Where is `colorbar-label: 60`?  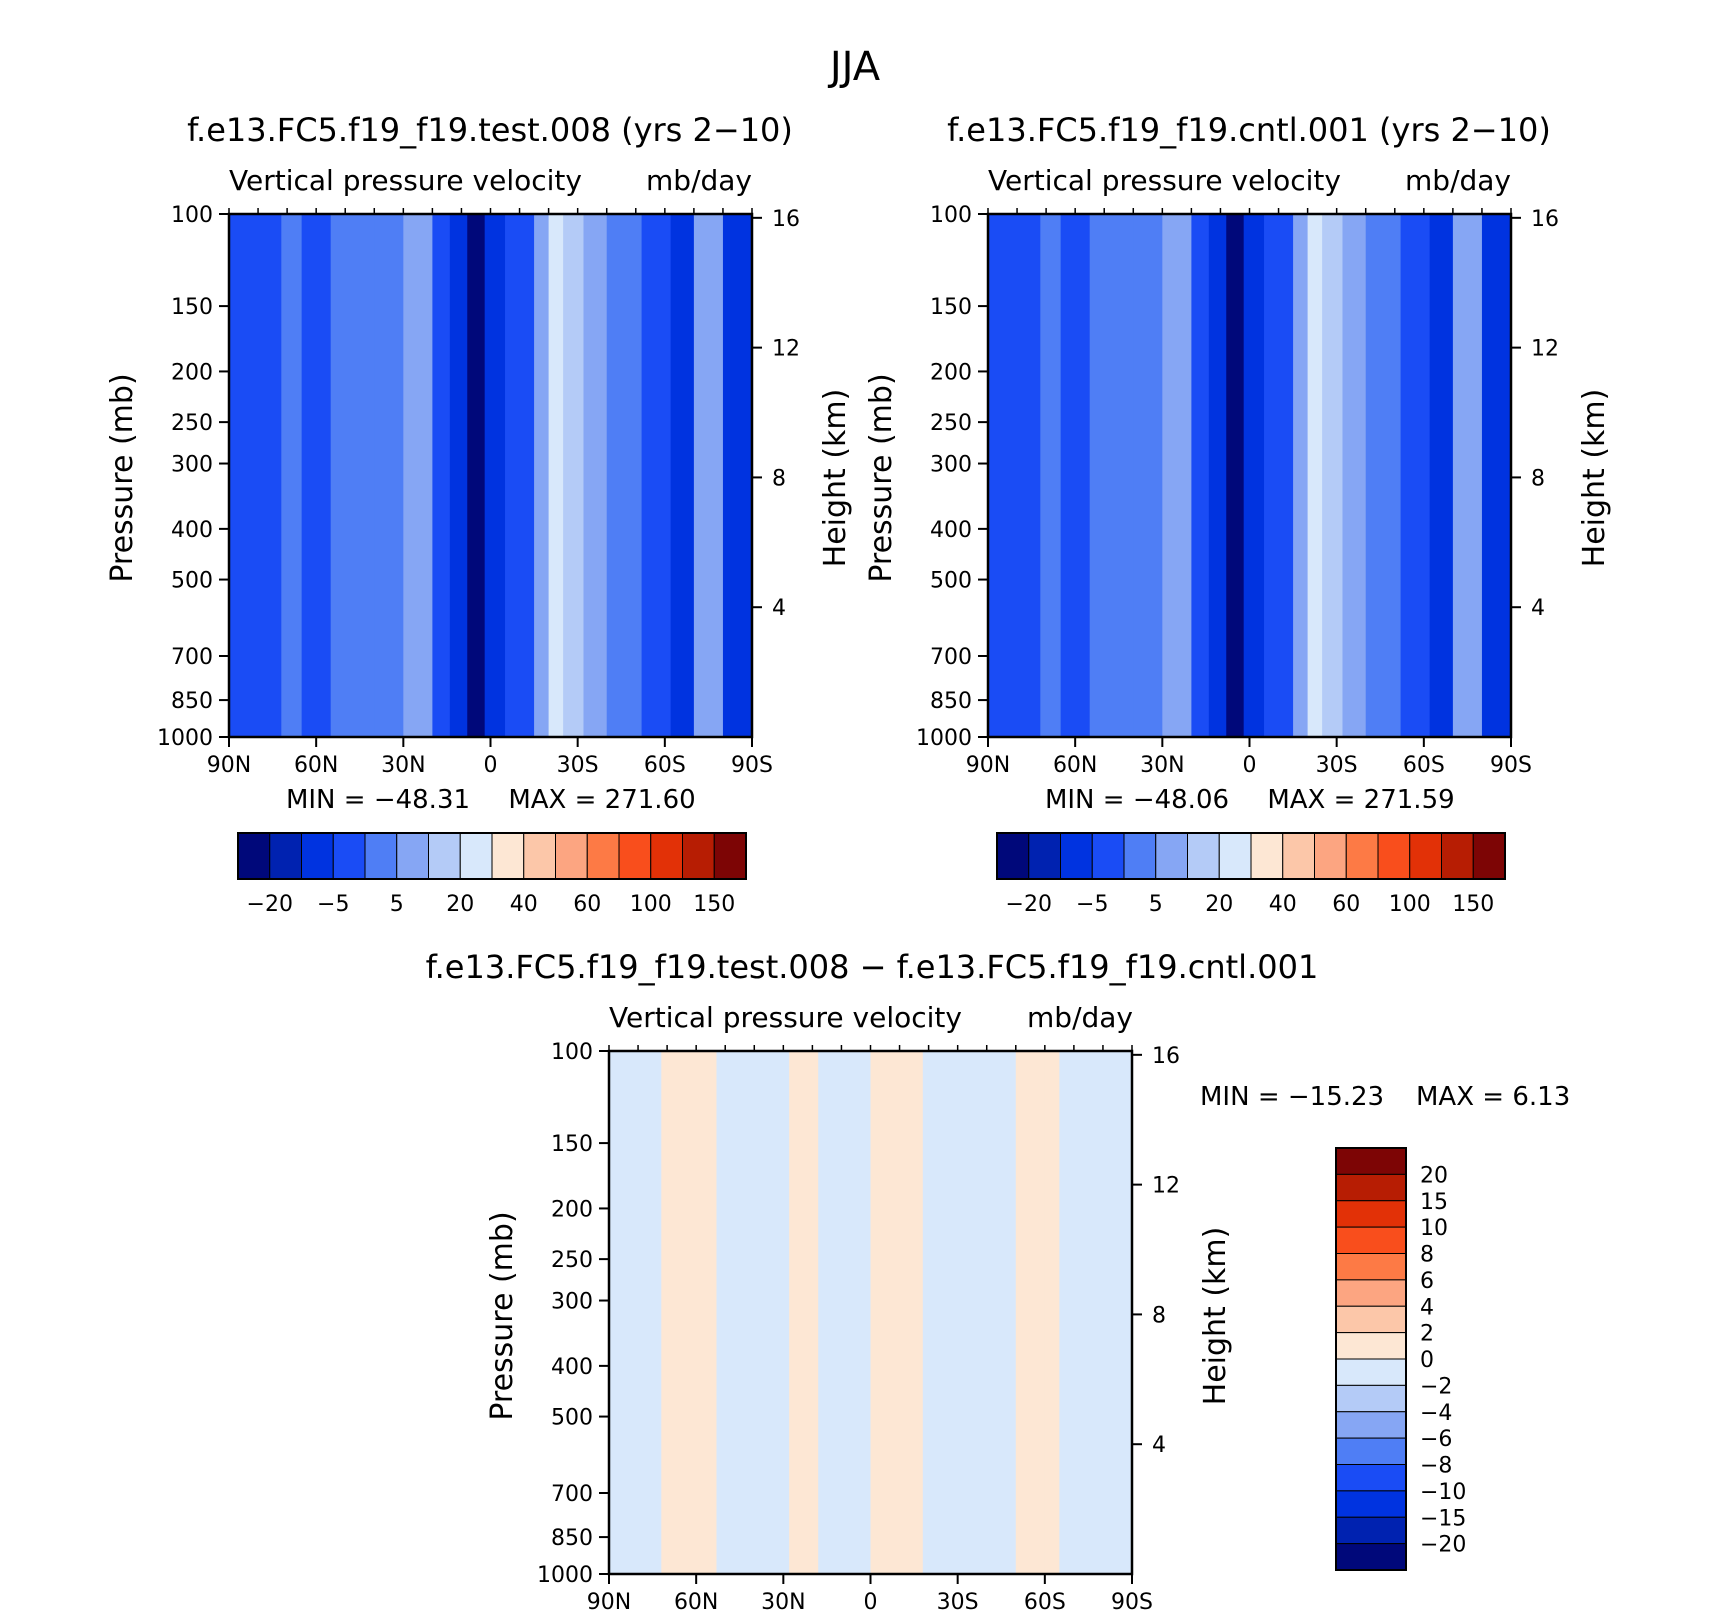 colorbar-label: 60 is located at coordinates (1346, 904).